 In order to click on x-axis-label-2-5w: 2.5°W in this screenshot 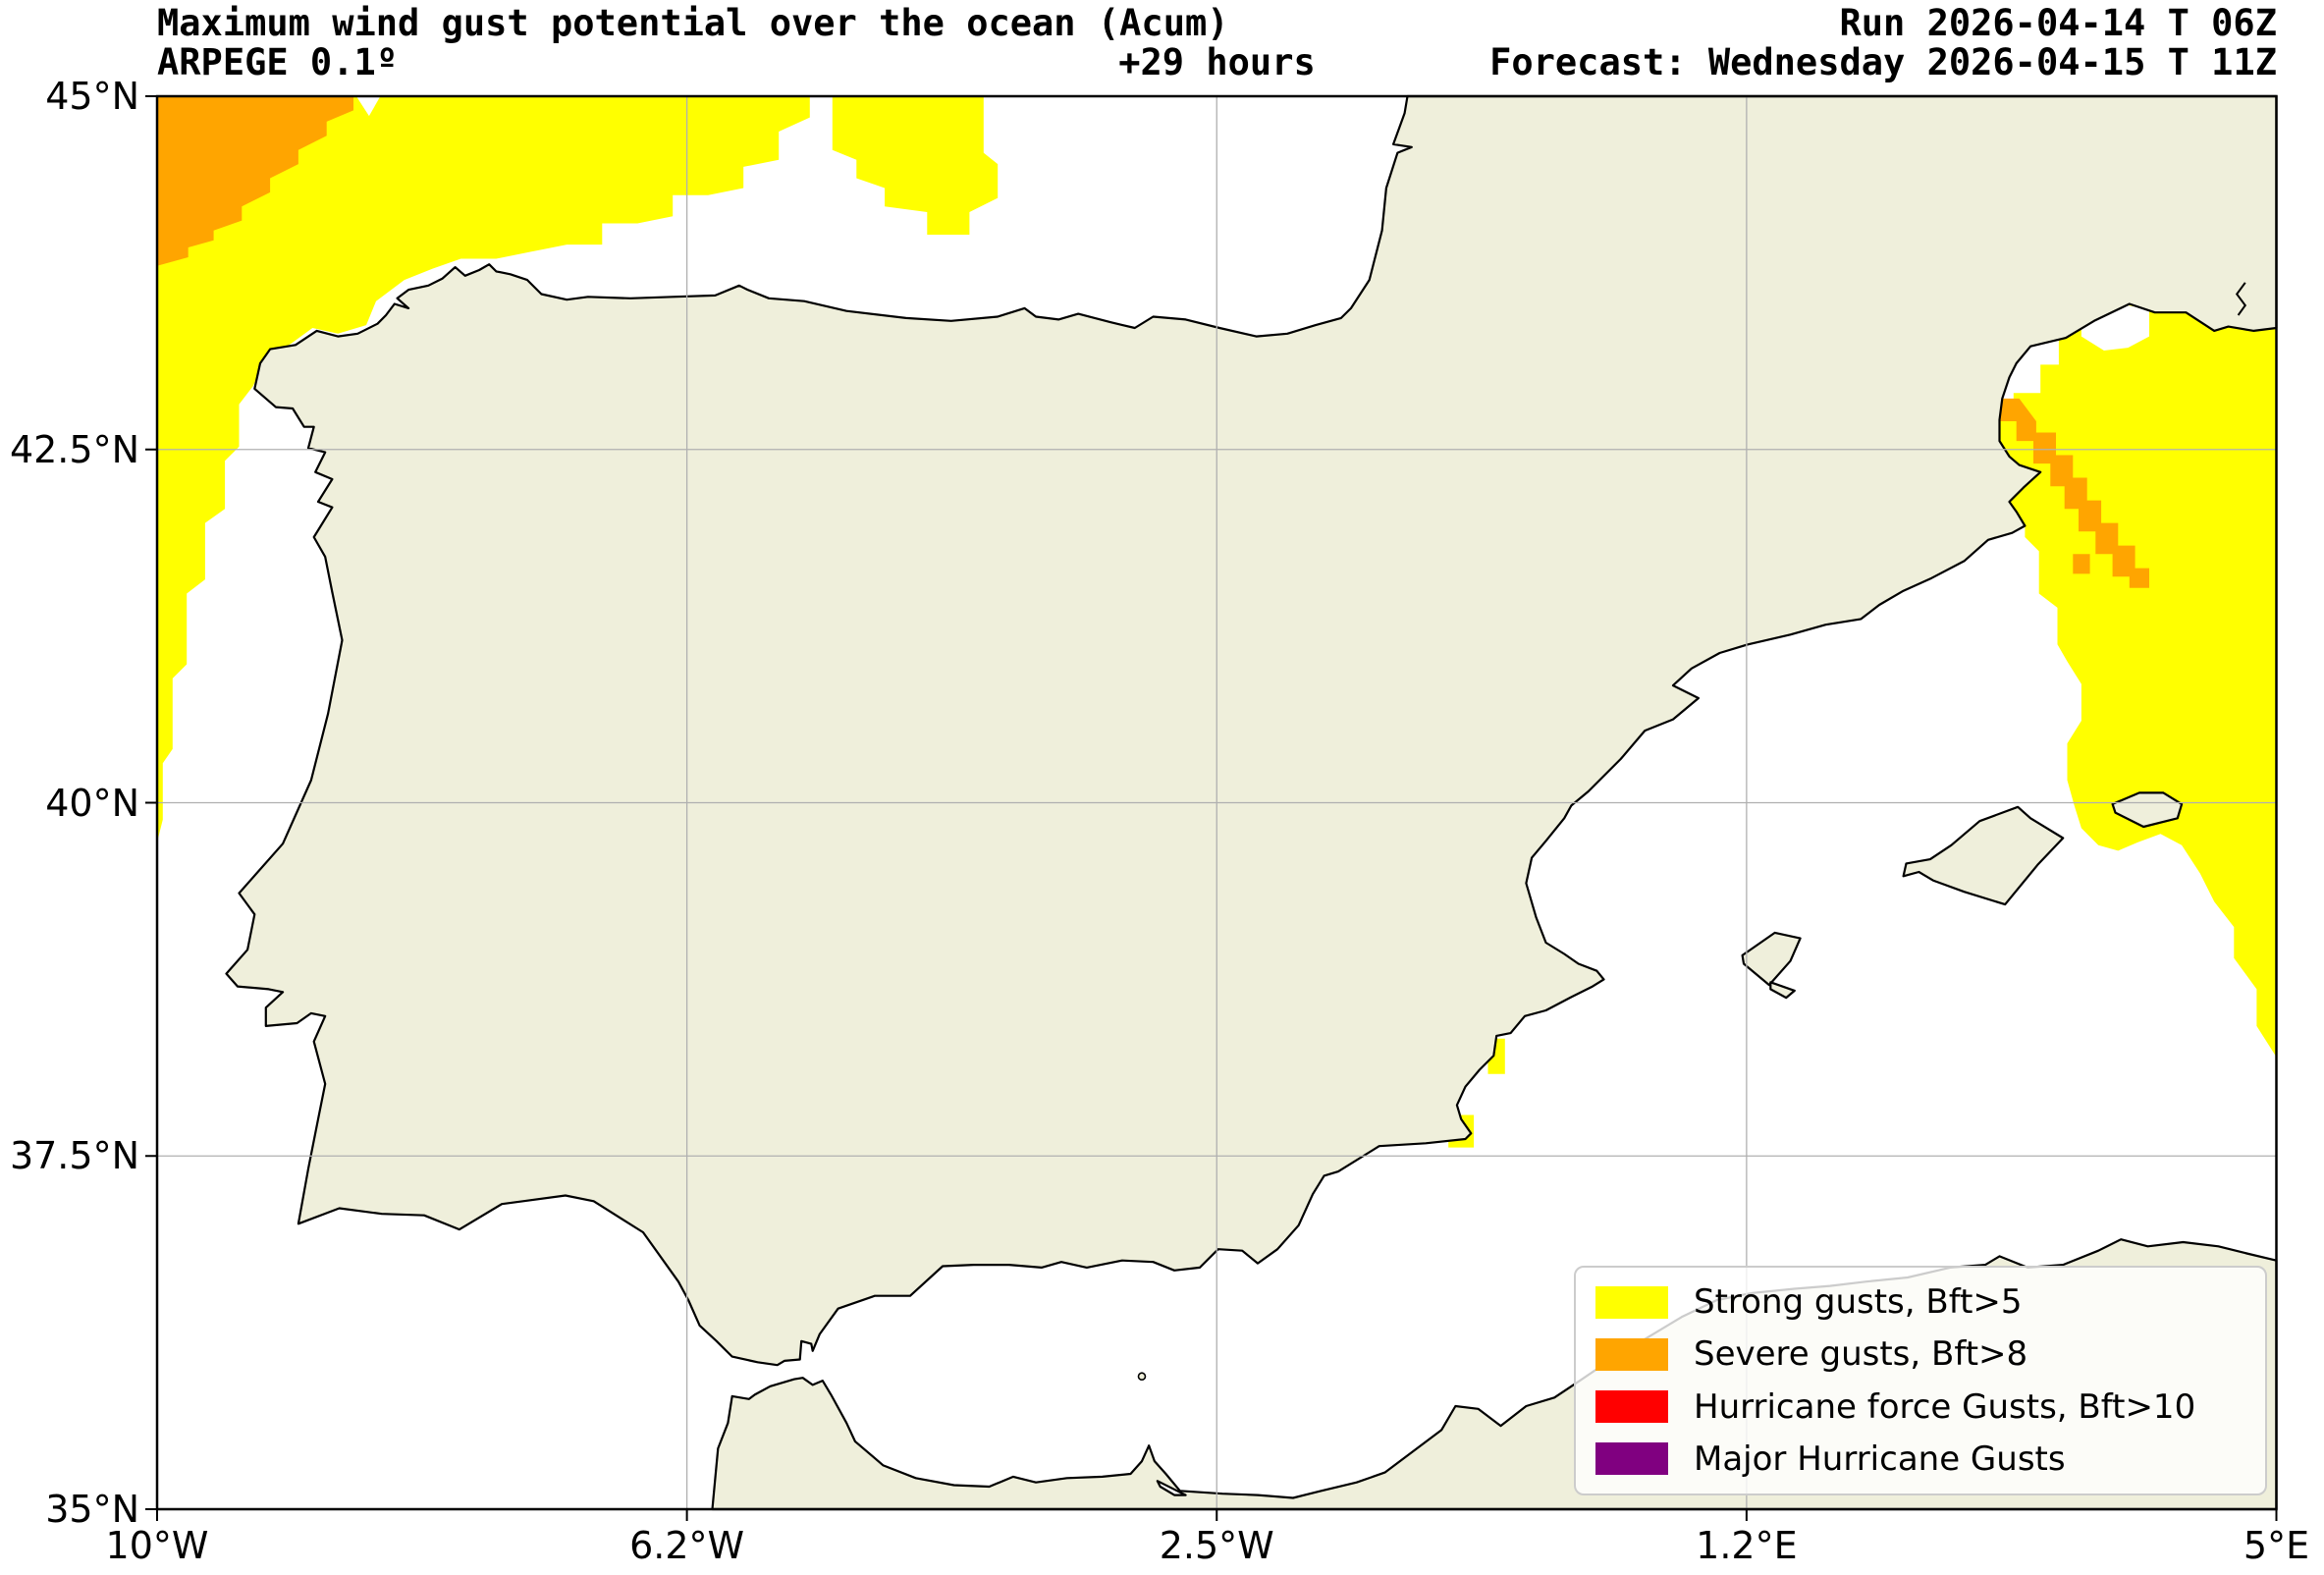, I will do `click(1216, 1545)`.